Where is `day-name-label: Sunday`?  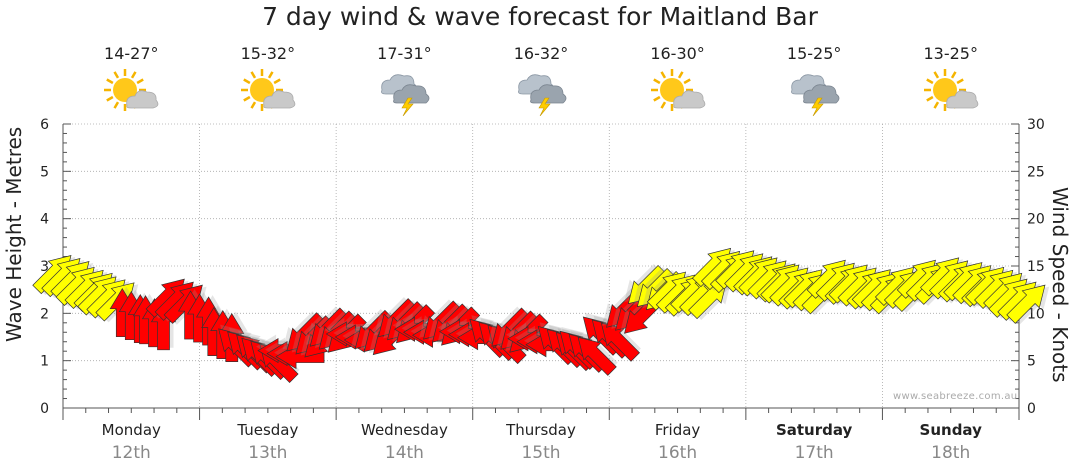 day-name-label: Sunday is located at coordinates (950, 430).